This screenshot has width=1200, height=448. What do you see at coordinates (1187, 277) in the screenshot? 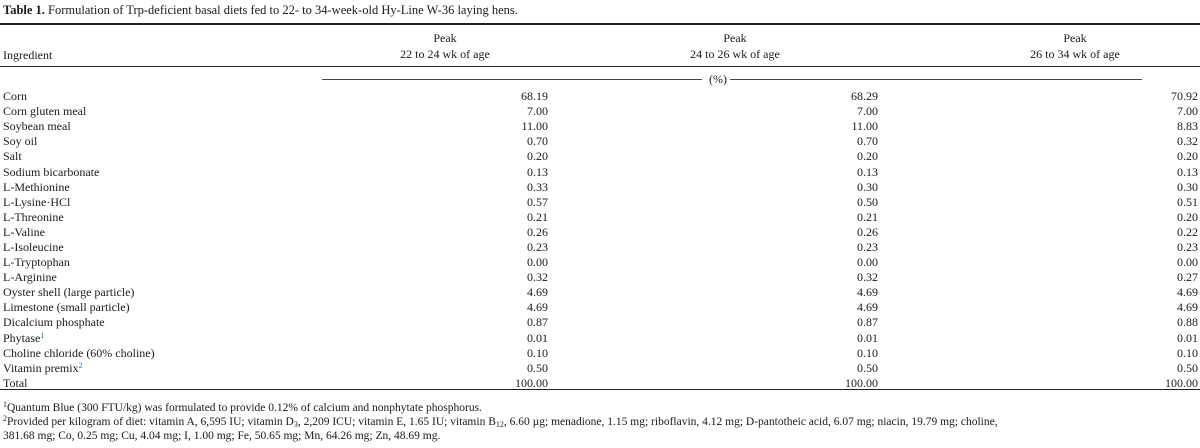
I see `value-cell-v3: 0.27` at bounding box center [1187, 277].